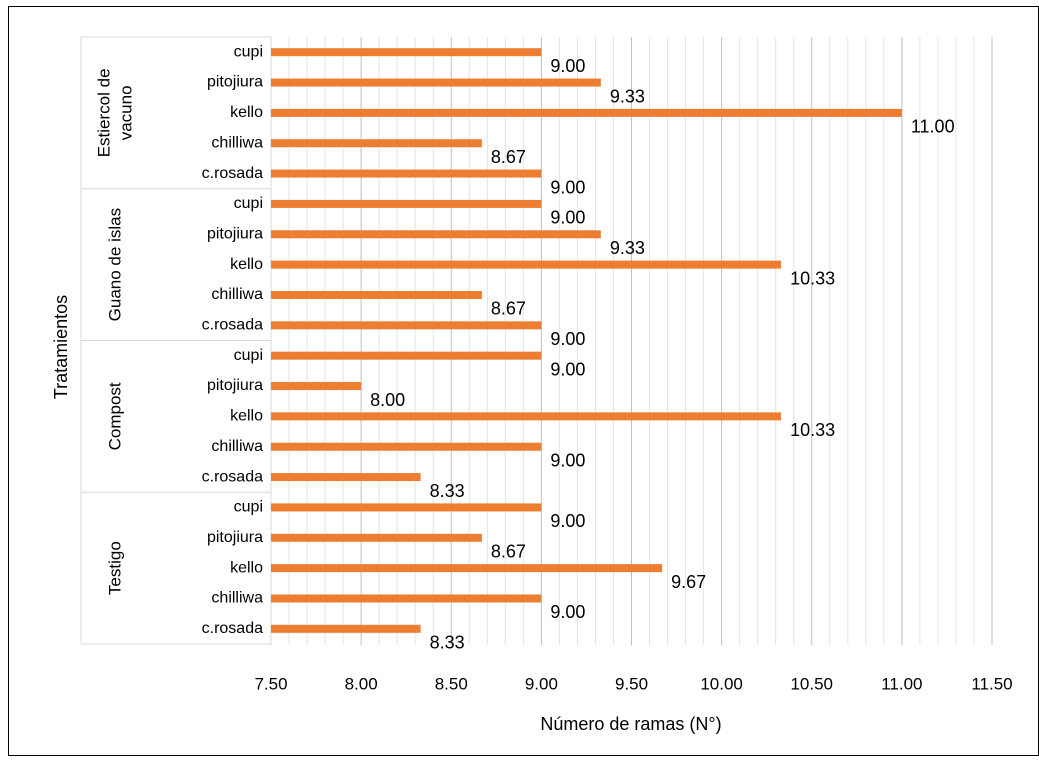  What do you see at coordinates (361, 683) in the screenshot?
I see `x-tick-label: 8.00` at bounding box center [361, 683].